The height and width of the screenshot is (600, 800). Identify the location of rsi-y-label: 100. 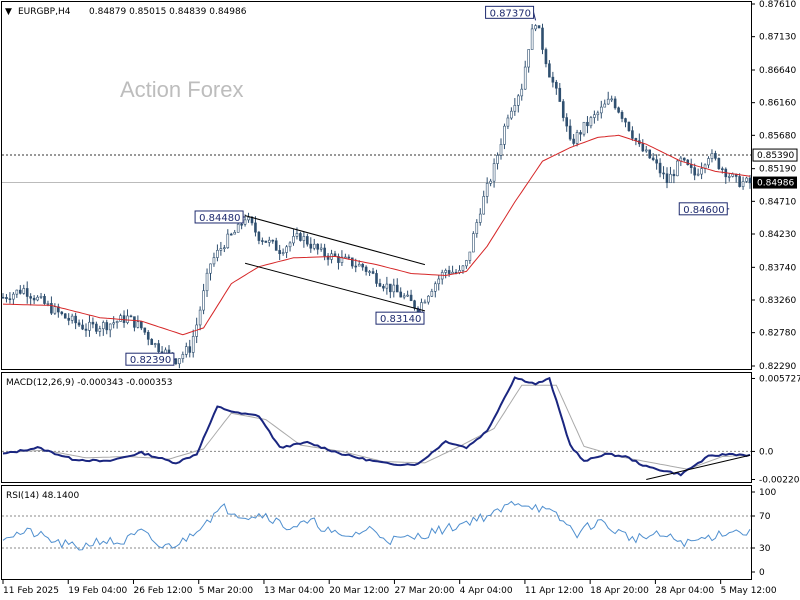
(767, 493).